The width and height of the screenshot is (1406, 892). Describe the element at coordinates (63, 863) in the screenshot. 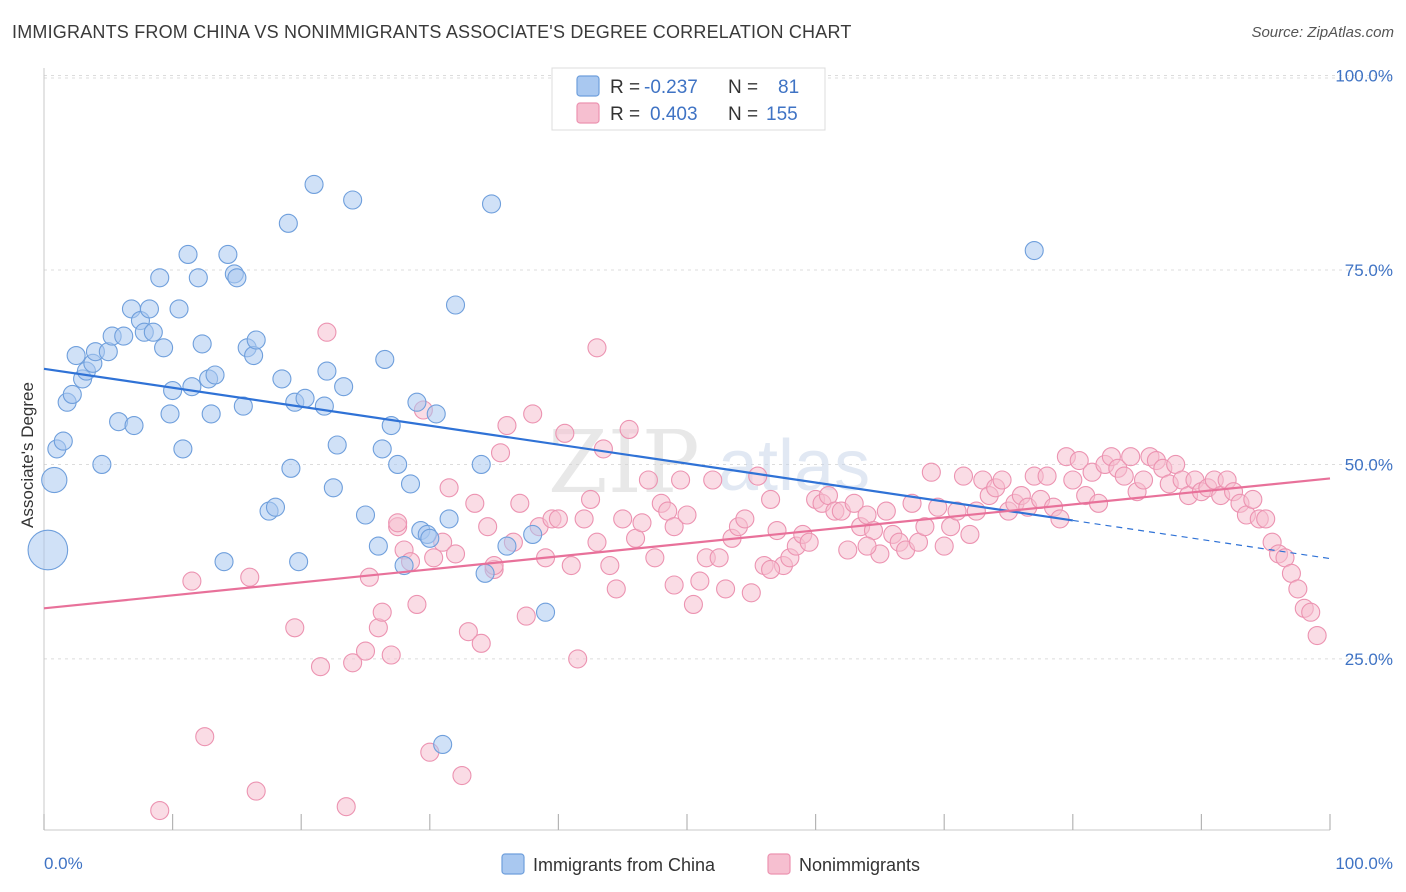

I see `x-tick-label: 0.0%` at that location.